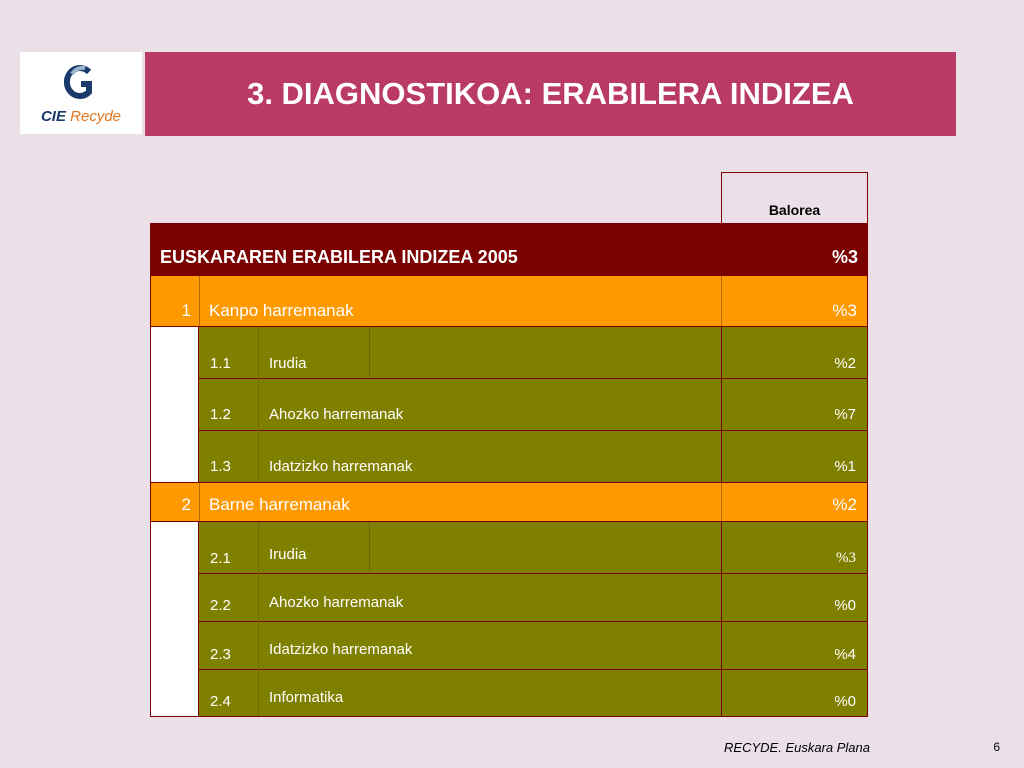 This screenshot has width=1024, height=768. I want to click on item-number: 2.2, so click(220, 605).